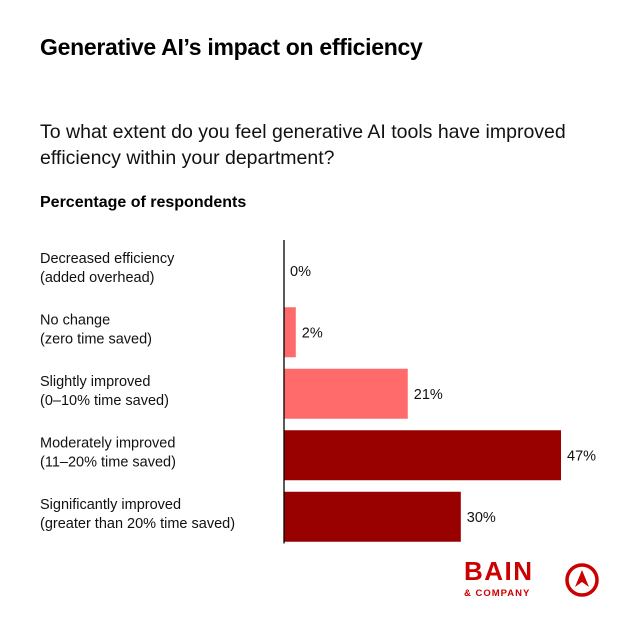 This screenshot has height=640, width=640. Describe the element at coordinates (107, 259) in the screenshot. I see `category-label: Decreased efficiency` at that location.